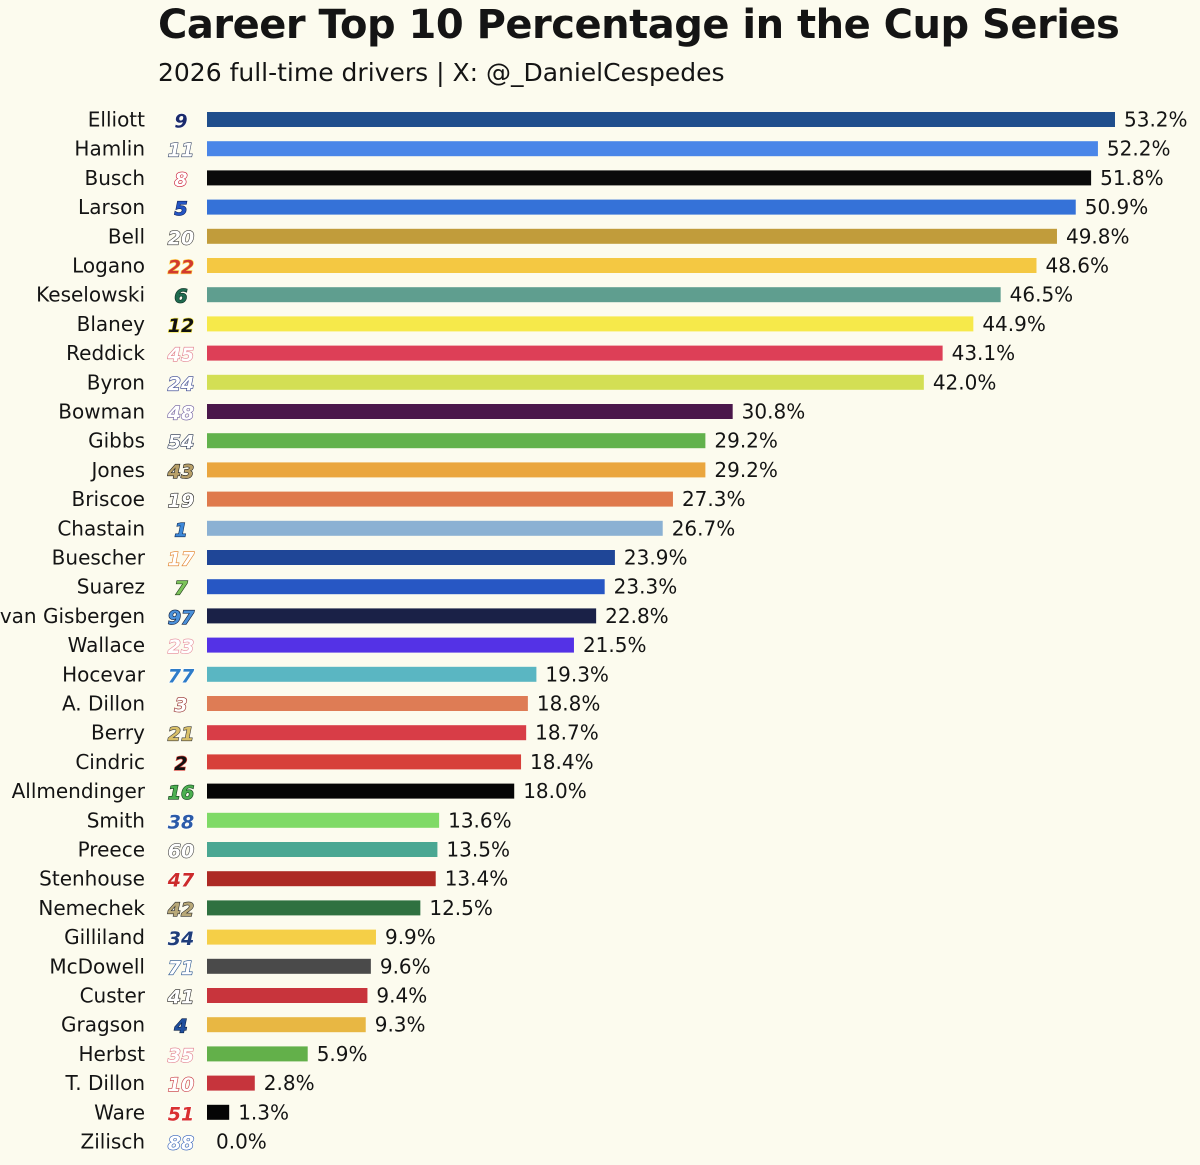  I want to click on bar-row: Cindric 2 18.4%, so click(334, 763).